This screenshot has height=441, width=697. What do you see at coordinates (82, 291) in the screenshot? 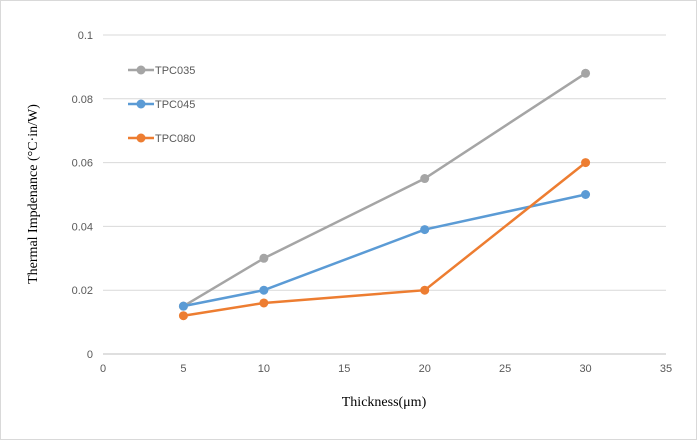
I see `y-tick-label: 0.02` at bounding box center [82, 291].